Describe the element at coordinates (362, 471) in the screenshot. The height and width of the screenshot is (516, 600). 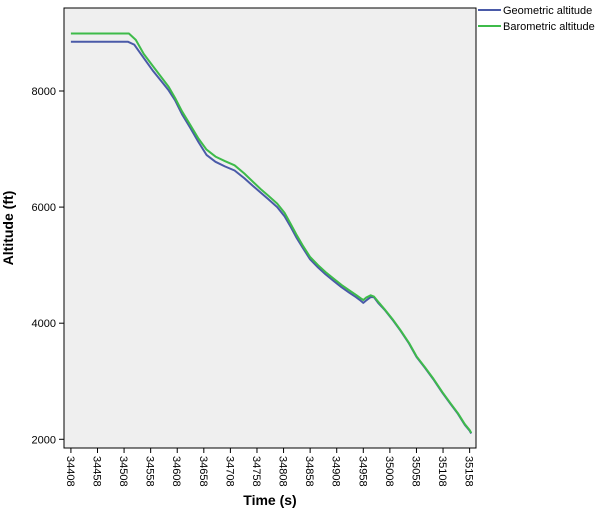
I see `x-tick-label: 34958` at that location.